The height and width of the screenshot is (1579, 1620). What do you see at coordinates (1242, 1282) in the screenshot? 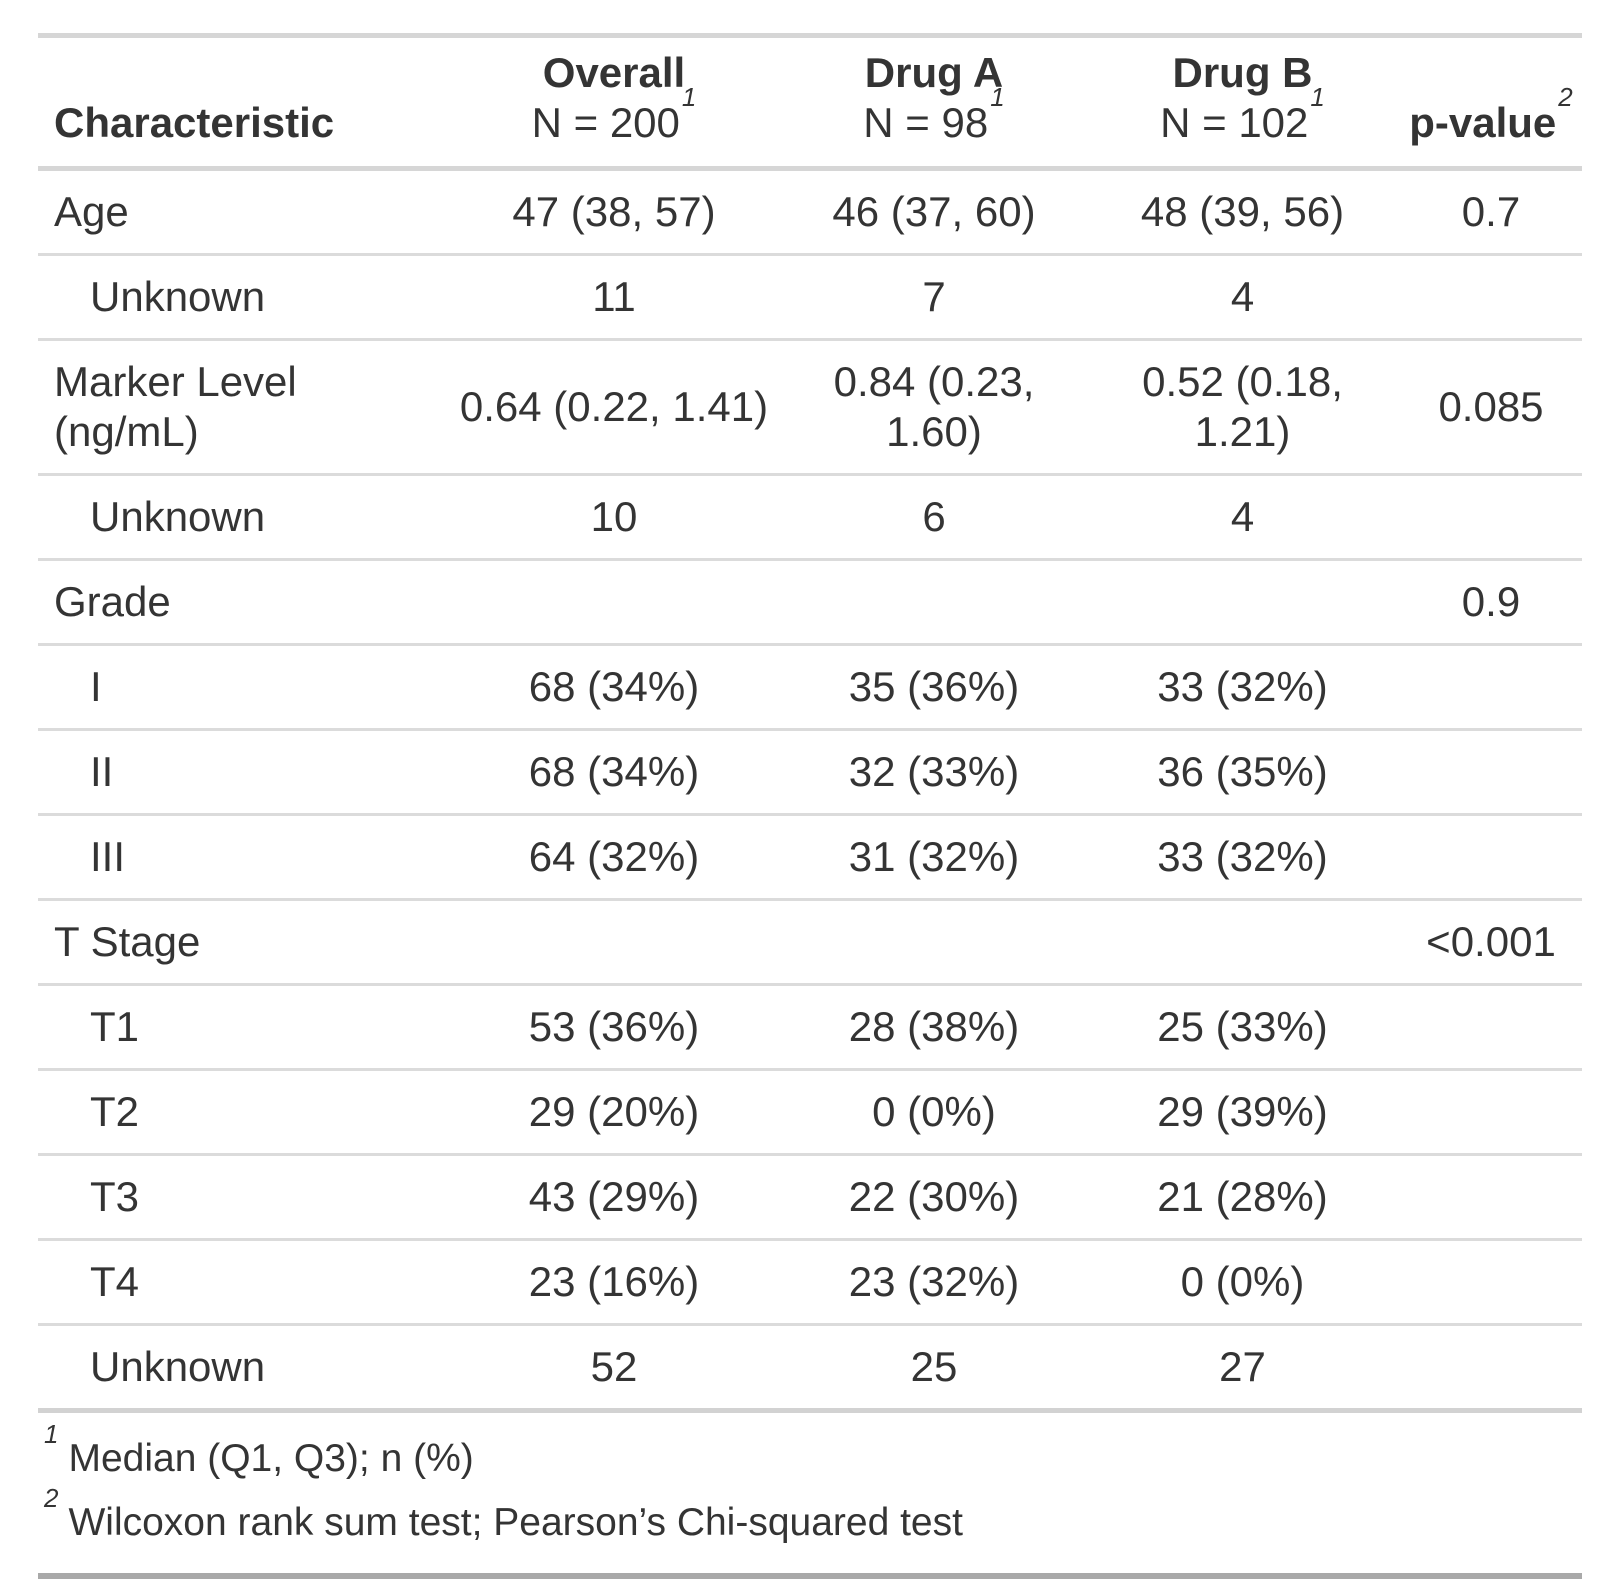
I see `cell-drug-b: 0 (0%)` at bounding box center [1242, 1282].